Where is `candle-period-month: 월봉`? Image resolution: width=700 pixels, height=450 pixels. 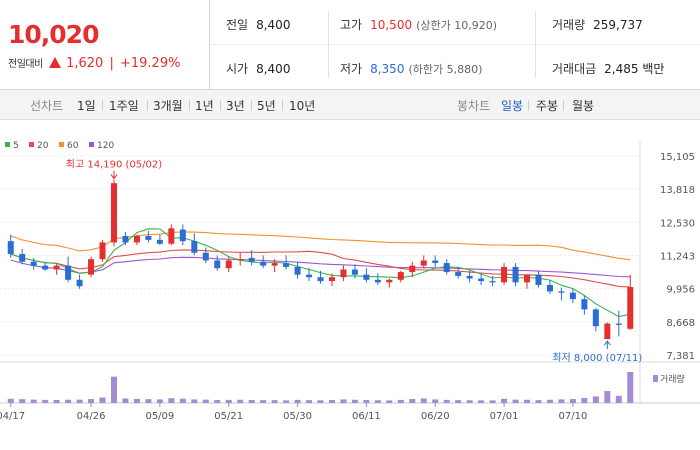
candle-period-month: 월봉 is located at coordinates (583, 106).